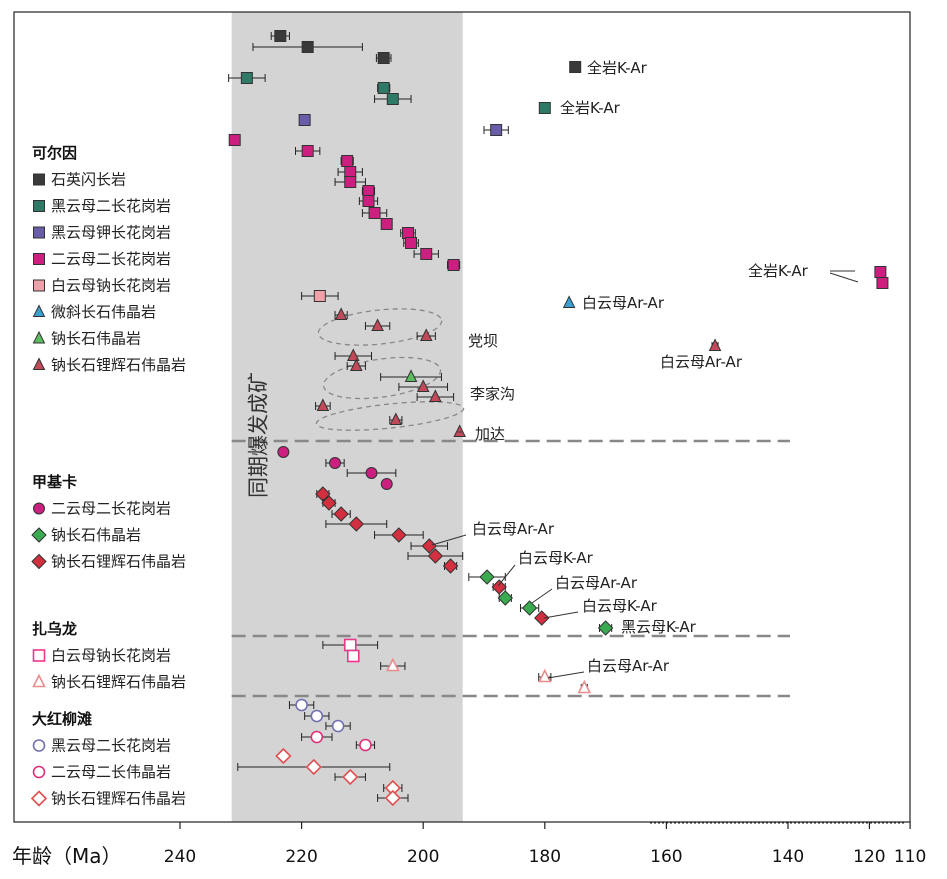 Image resolution: width=947 pixels, height=879 pixels. What do you see at coordinates (111, 509) in the screenshot?
I see `legend-label: 二云母二长花岗岩` at bounding box center [111, 509].